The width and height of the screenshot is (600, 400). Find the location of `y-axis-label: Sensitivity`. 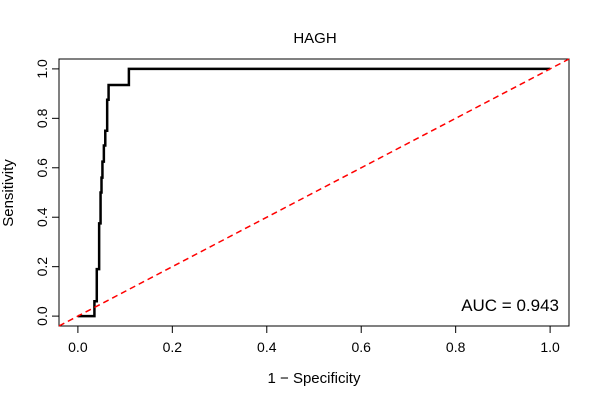

y-axis-label: Sensitivity is located at coordinates (8, 193).